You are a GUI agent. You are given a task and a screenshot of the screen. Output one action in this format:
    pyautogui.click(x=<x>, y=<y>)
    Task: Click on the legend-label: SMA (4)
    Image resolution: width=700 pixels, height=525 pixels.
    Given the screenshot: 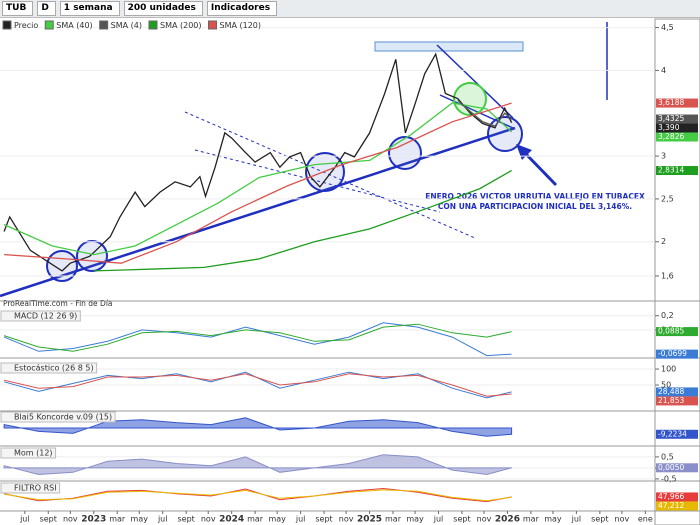 What is the action you would take?
    pyautogui.click(x=126, y=25)
    